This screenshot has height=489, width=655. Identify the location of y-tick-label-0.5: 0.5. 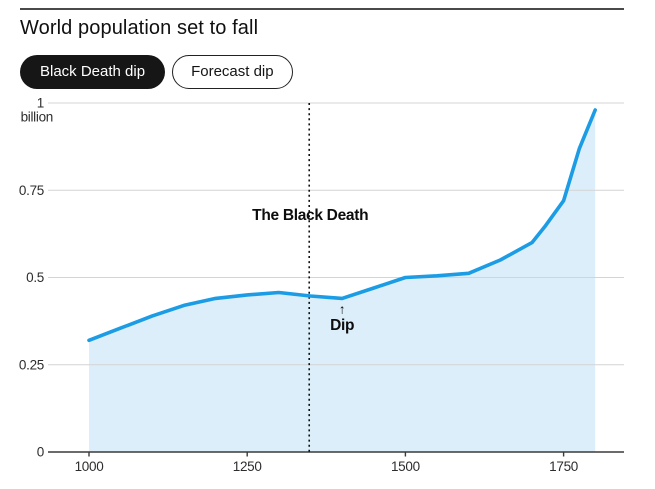
(35, 277).